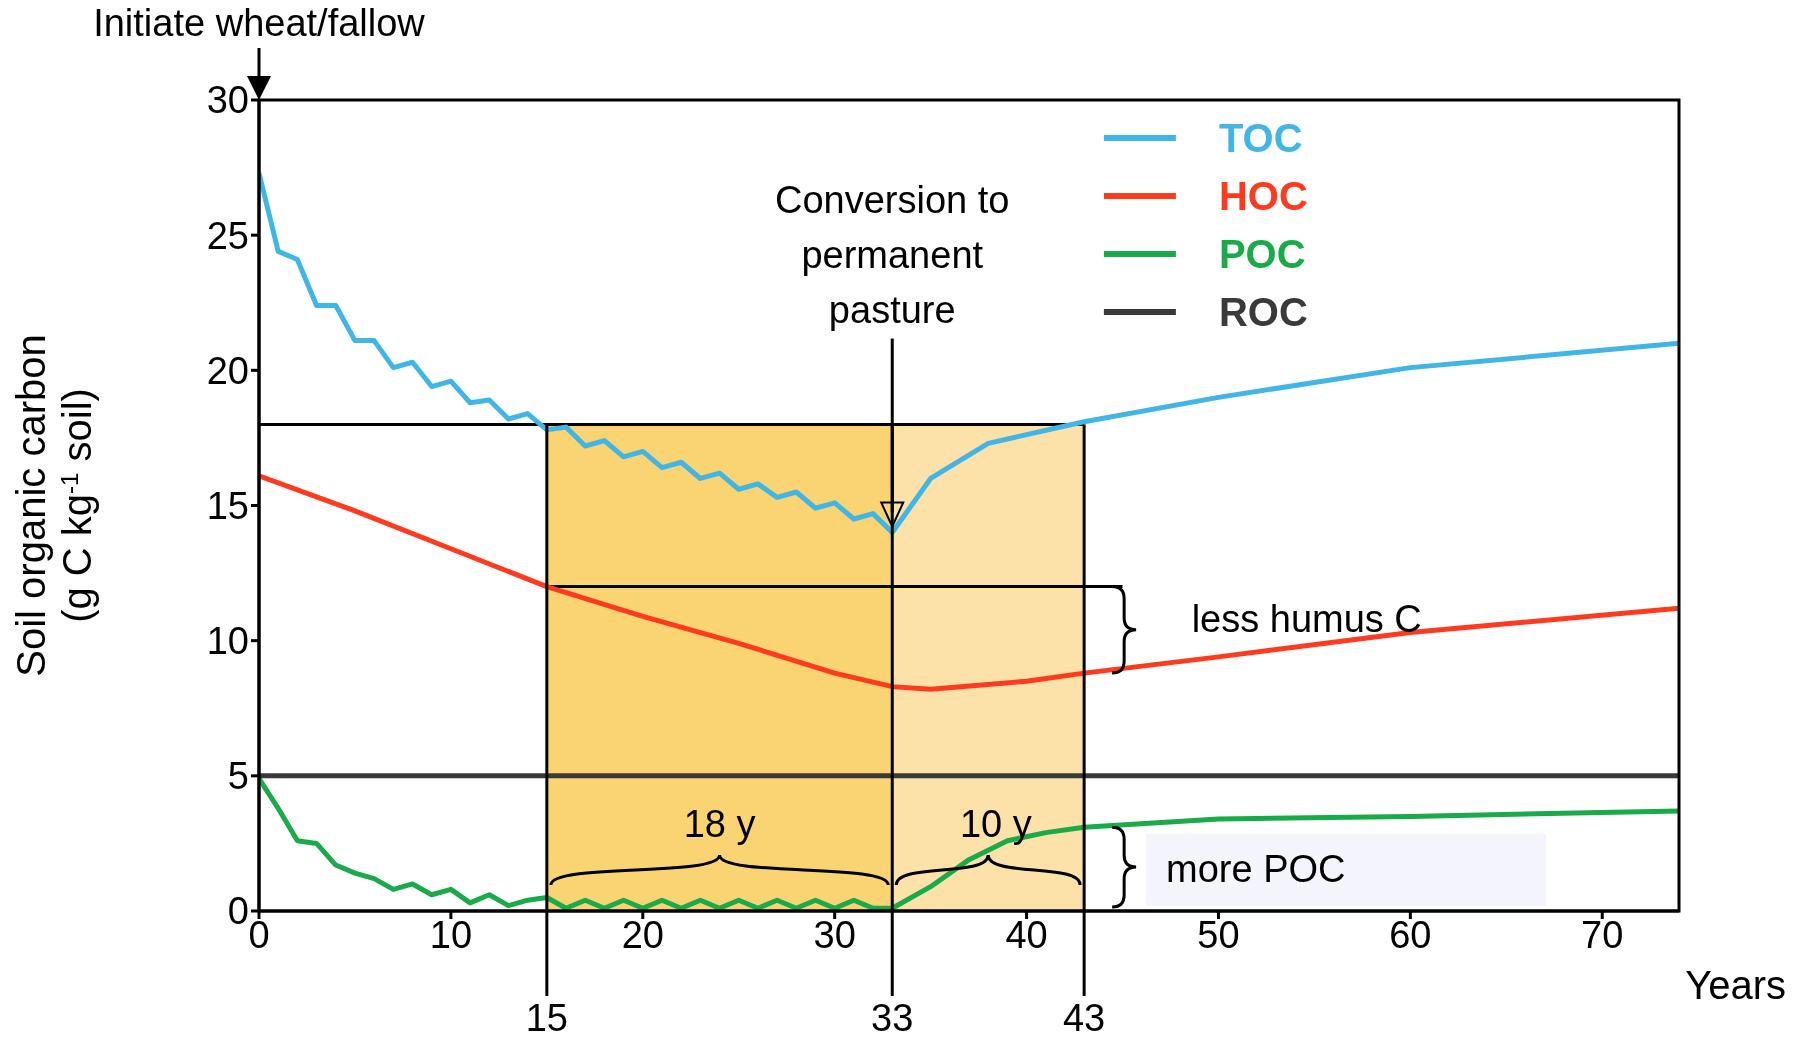  I want to click on x-tick-label: 40, so click(1026, 934).